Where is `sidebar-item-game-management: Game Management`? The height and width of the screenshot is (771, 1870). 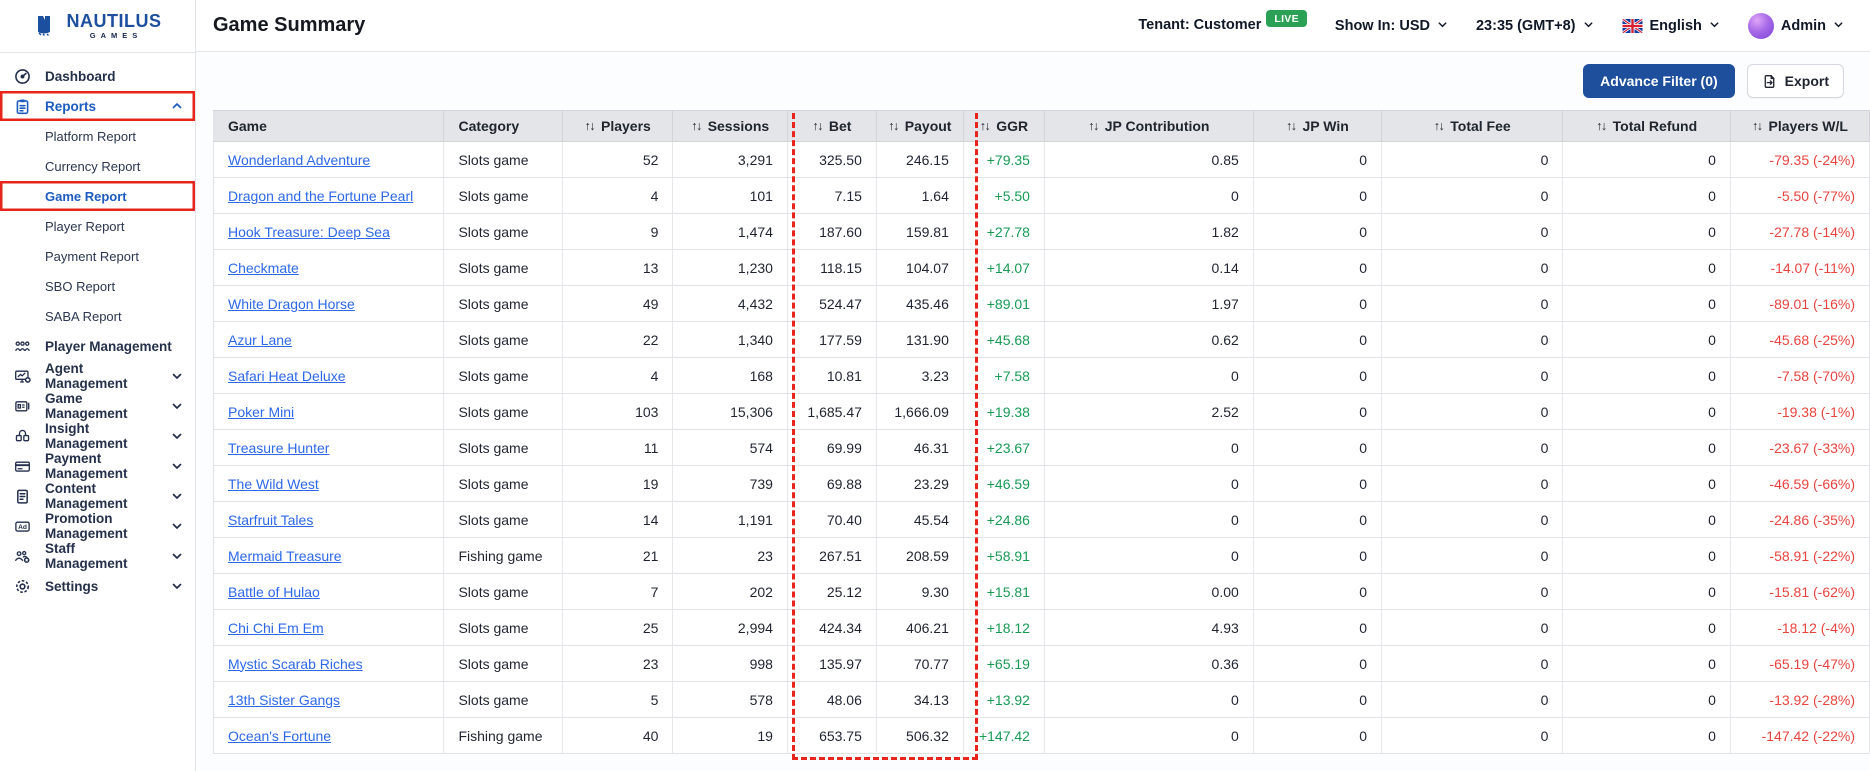
sidebar-item-game-management: Game Management is located at coordinates (97, 406).